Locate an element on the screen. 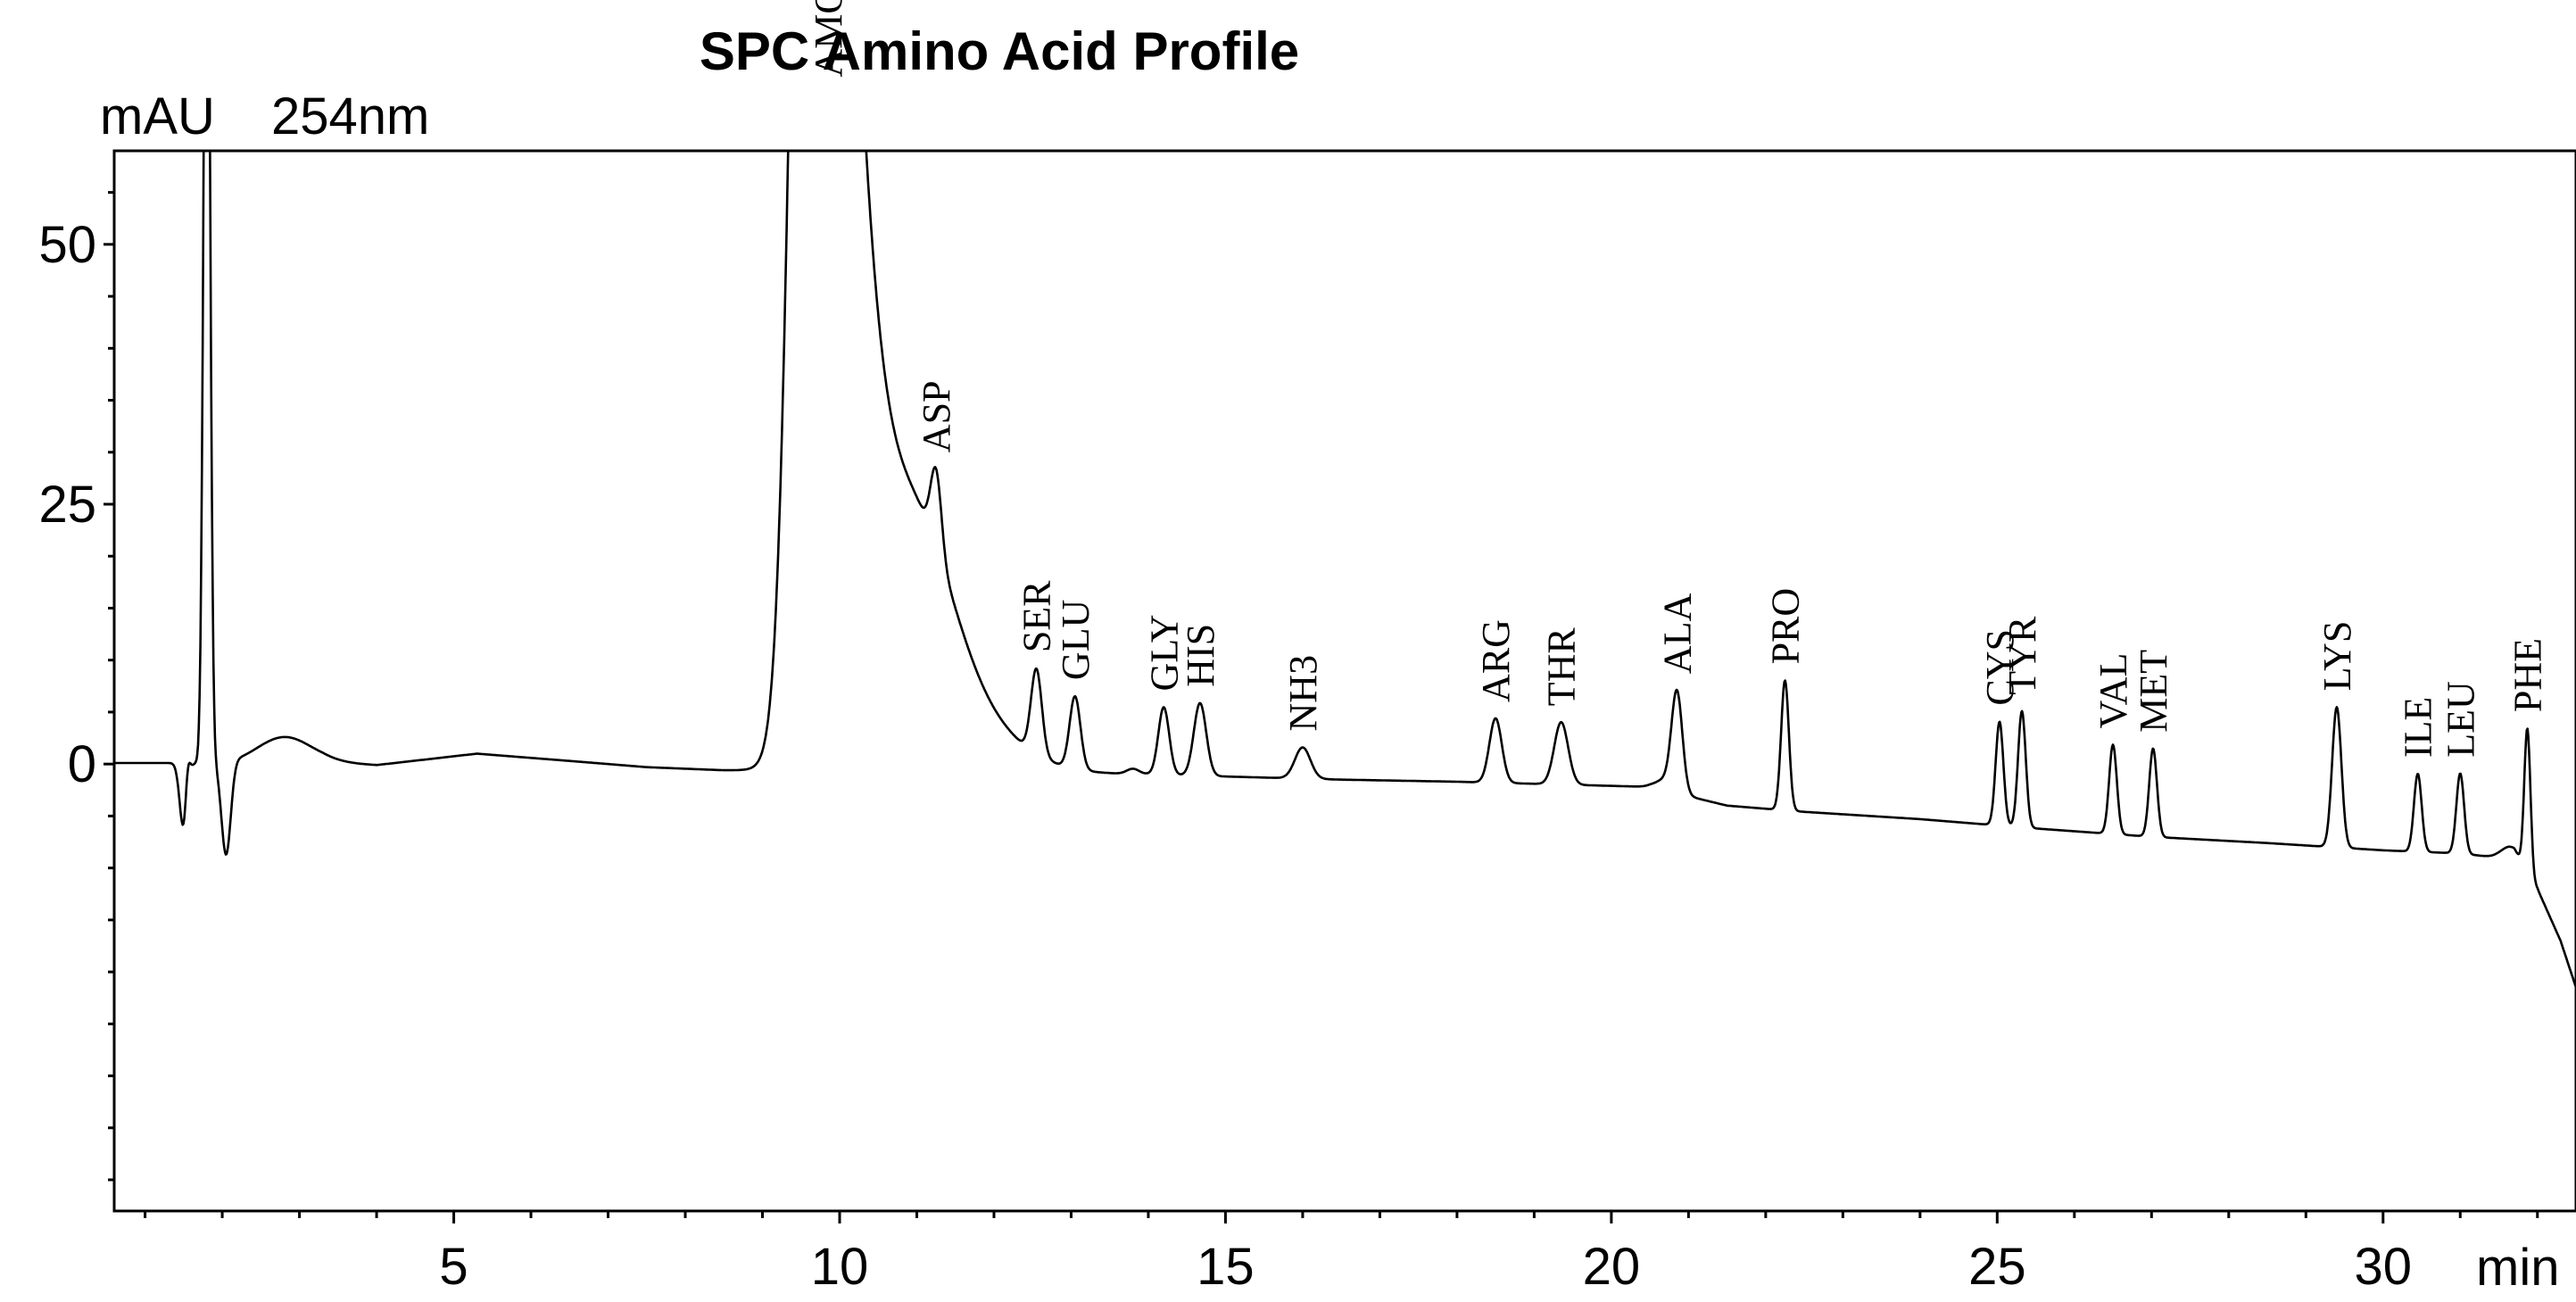  peak-label-arg: ARG is located at coordinates (1496, 660).